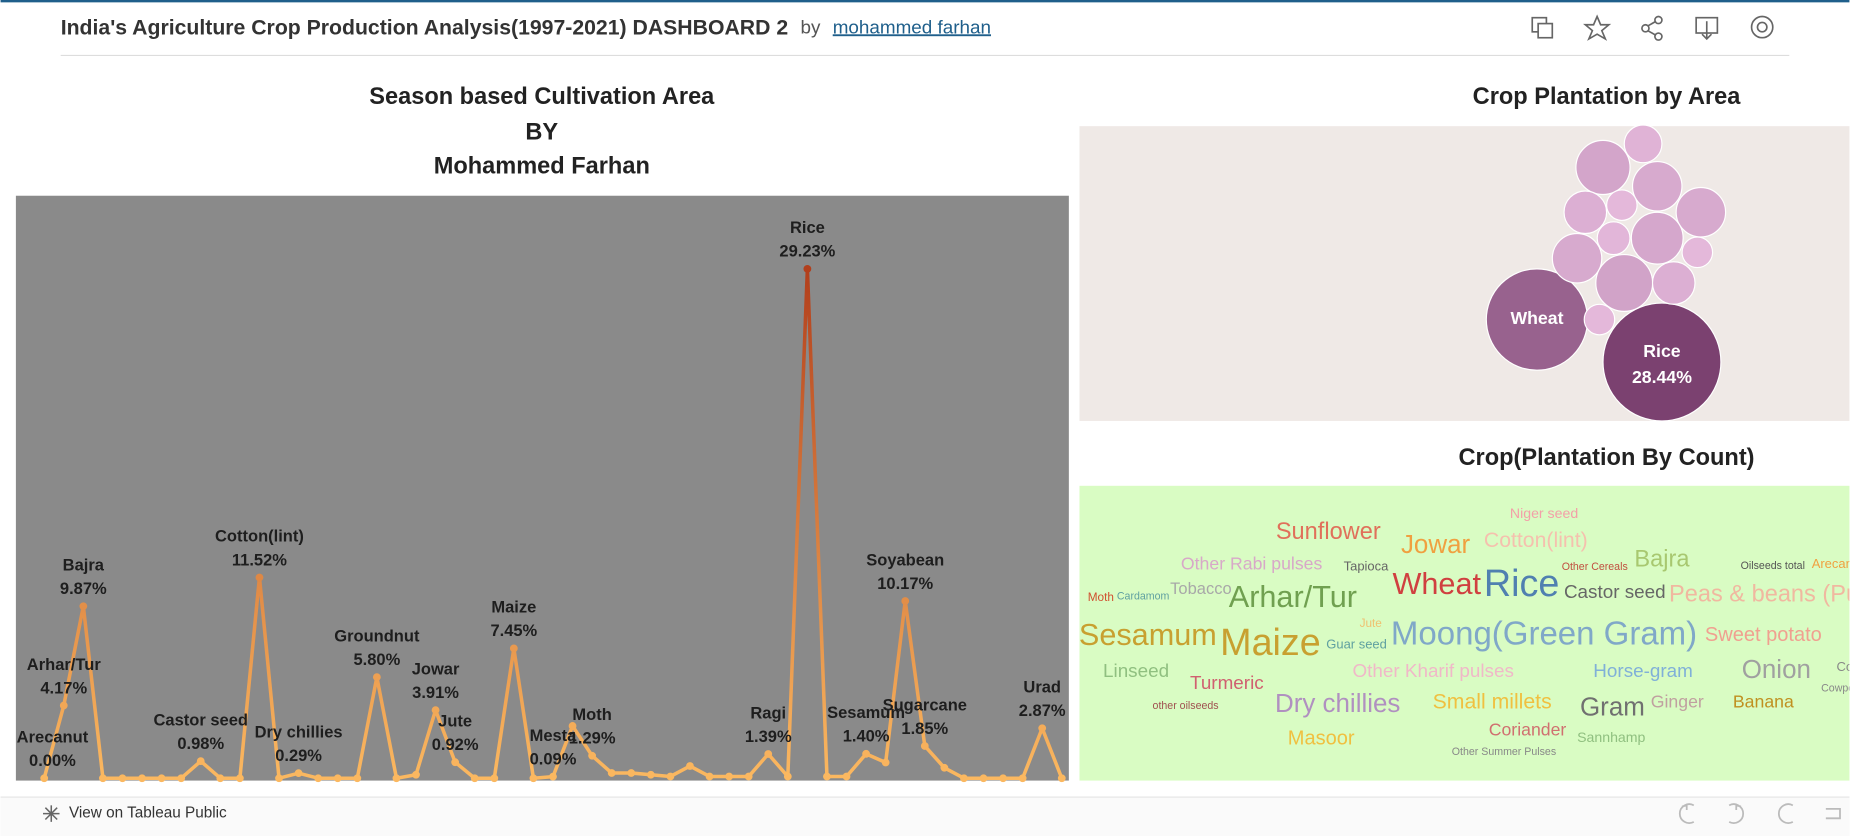 The width and height of the screenshot is (1850, 836). What do you see at coordinates (52, 761) in the screenshot?
I see `value-label: 0.00%` at bounding box center [52, 761].